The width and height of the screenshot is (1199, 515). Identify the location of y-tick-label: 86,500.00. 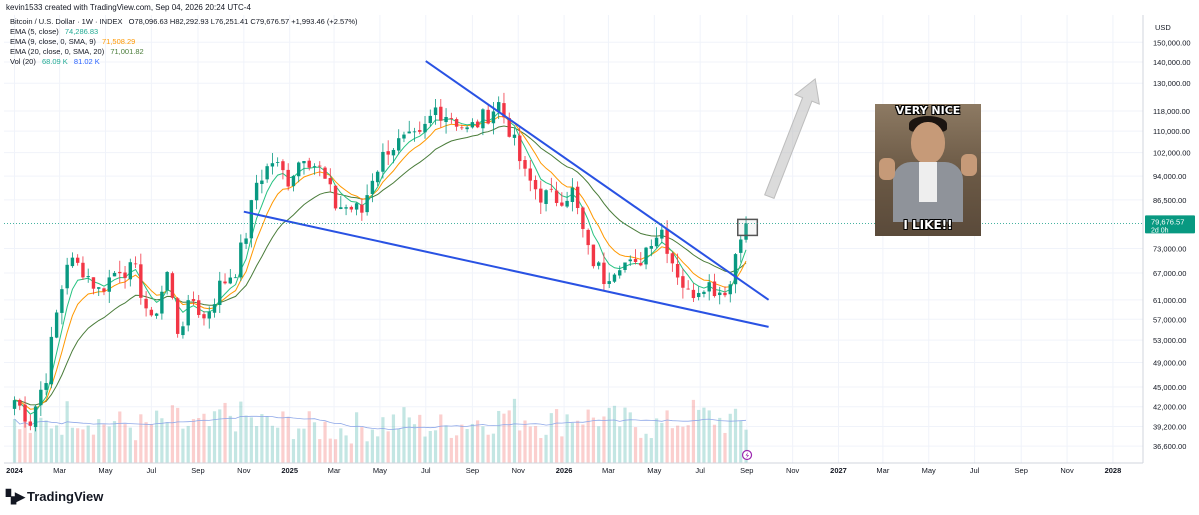
(1169, 200).